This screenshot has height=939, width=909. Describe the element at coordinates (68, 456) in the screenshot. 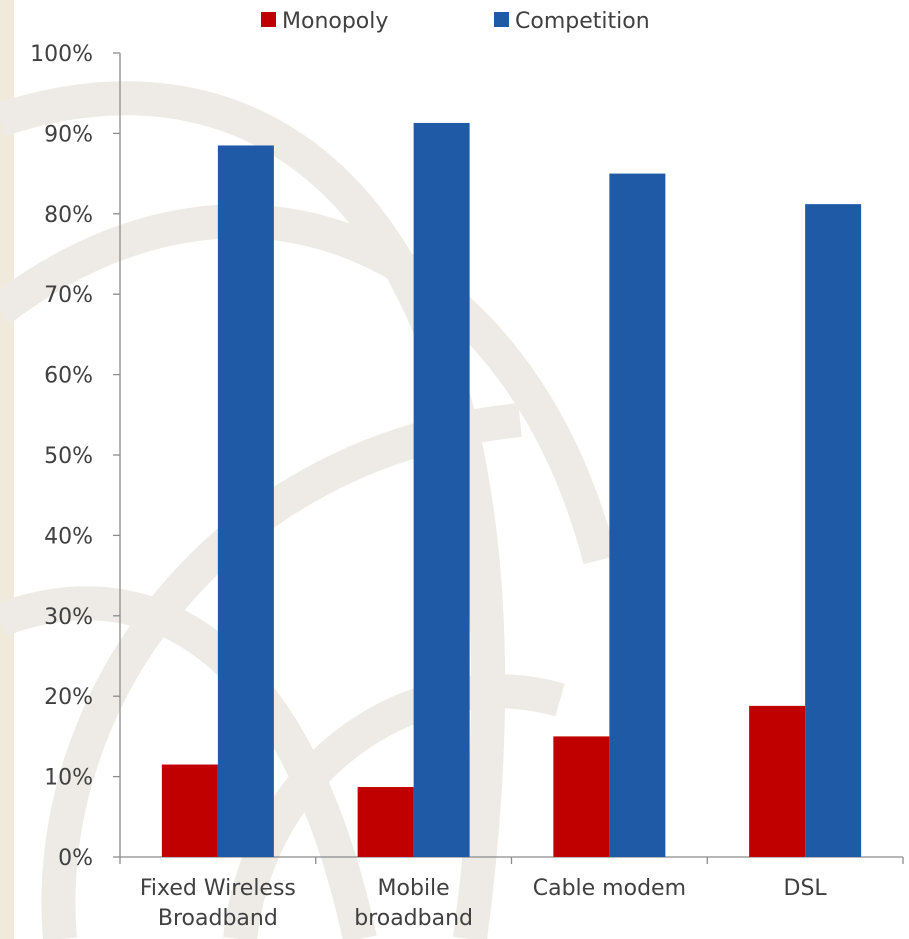

I see `y-tick-label: 50%` at that location.